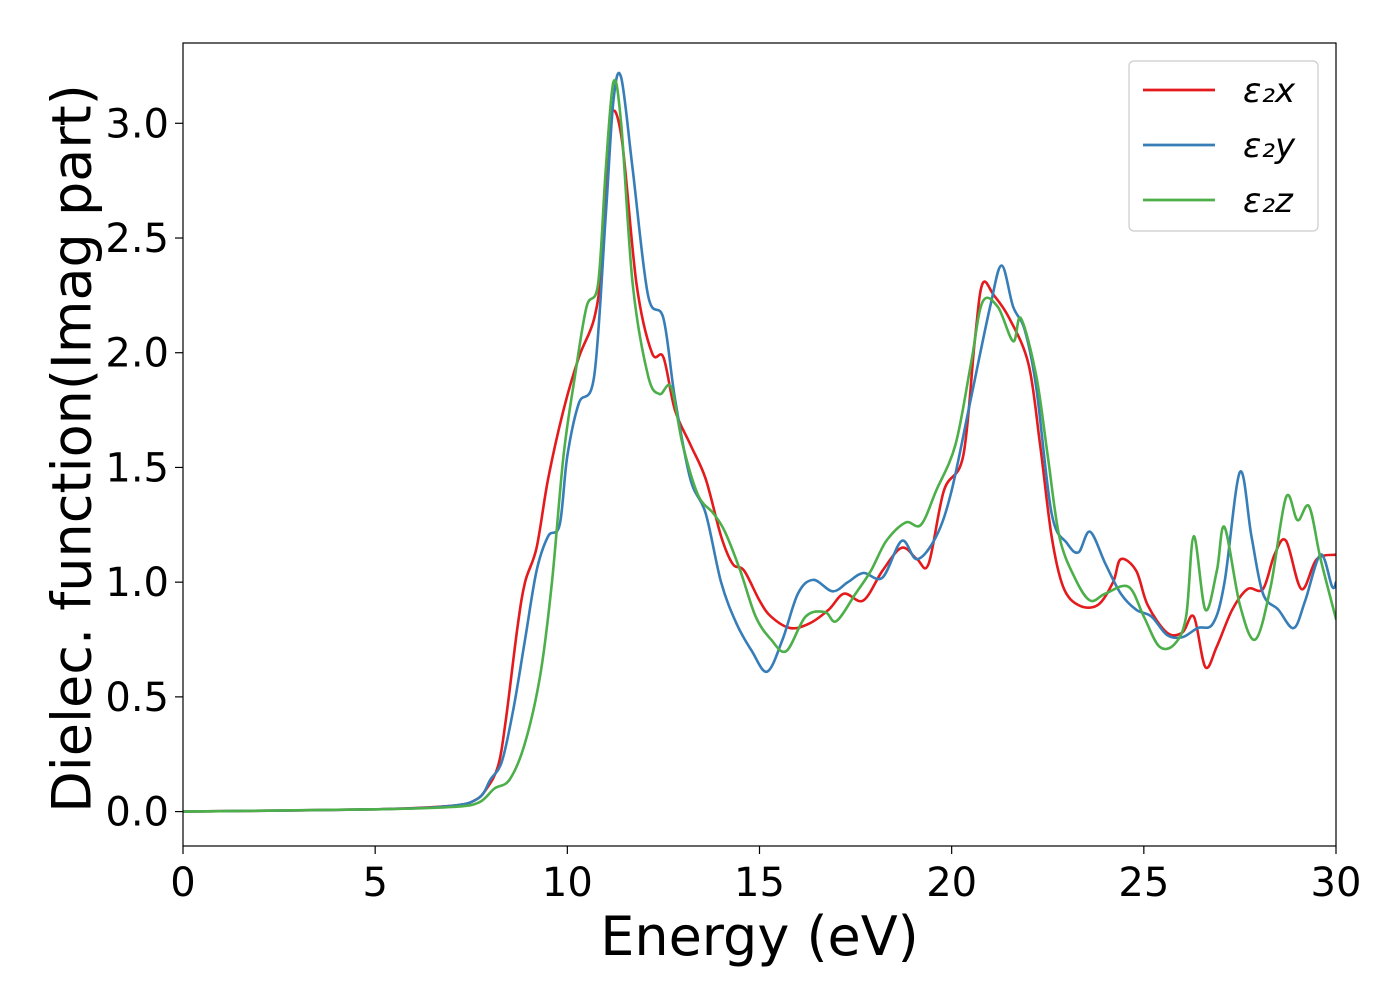 This screenshot has height=1000, width=1400. What do you see at coordinates (1268, 201) in the screenshot?
I see `legend-label-3: ε₂z` at bounding box center [1268, 201].